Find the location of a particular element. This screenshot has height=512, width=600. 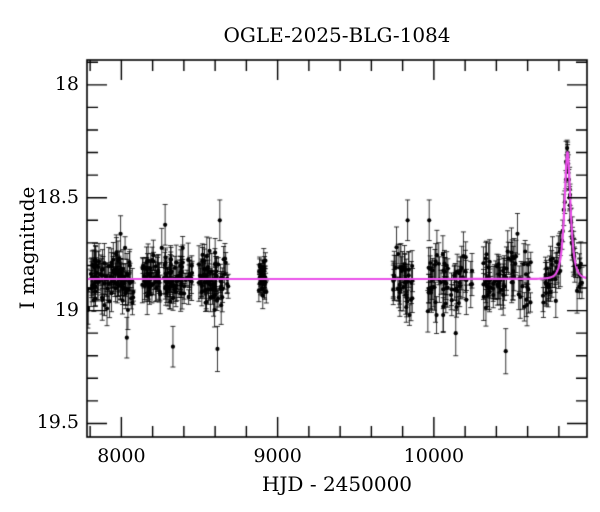

x-axis-label: HJD - 2450000 is located at coordinates (337, 484).